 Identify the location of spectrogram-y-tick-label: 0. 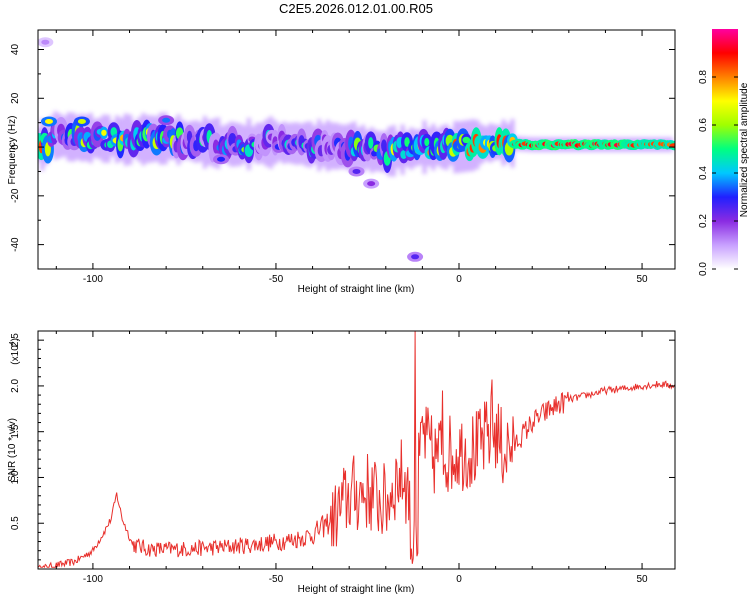
(15, 147).